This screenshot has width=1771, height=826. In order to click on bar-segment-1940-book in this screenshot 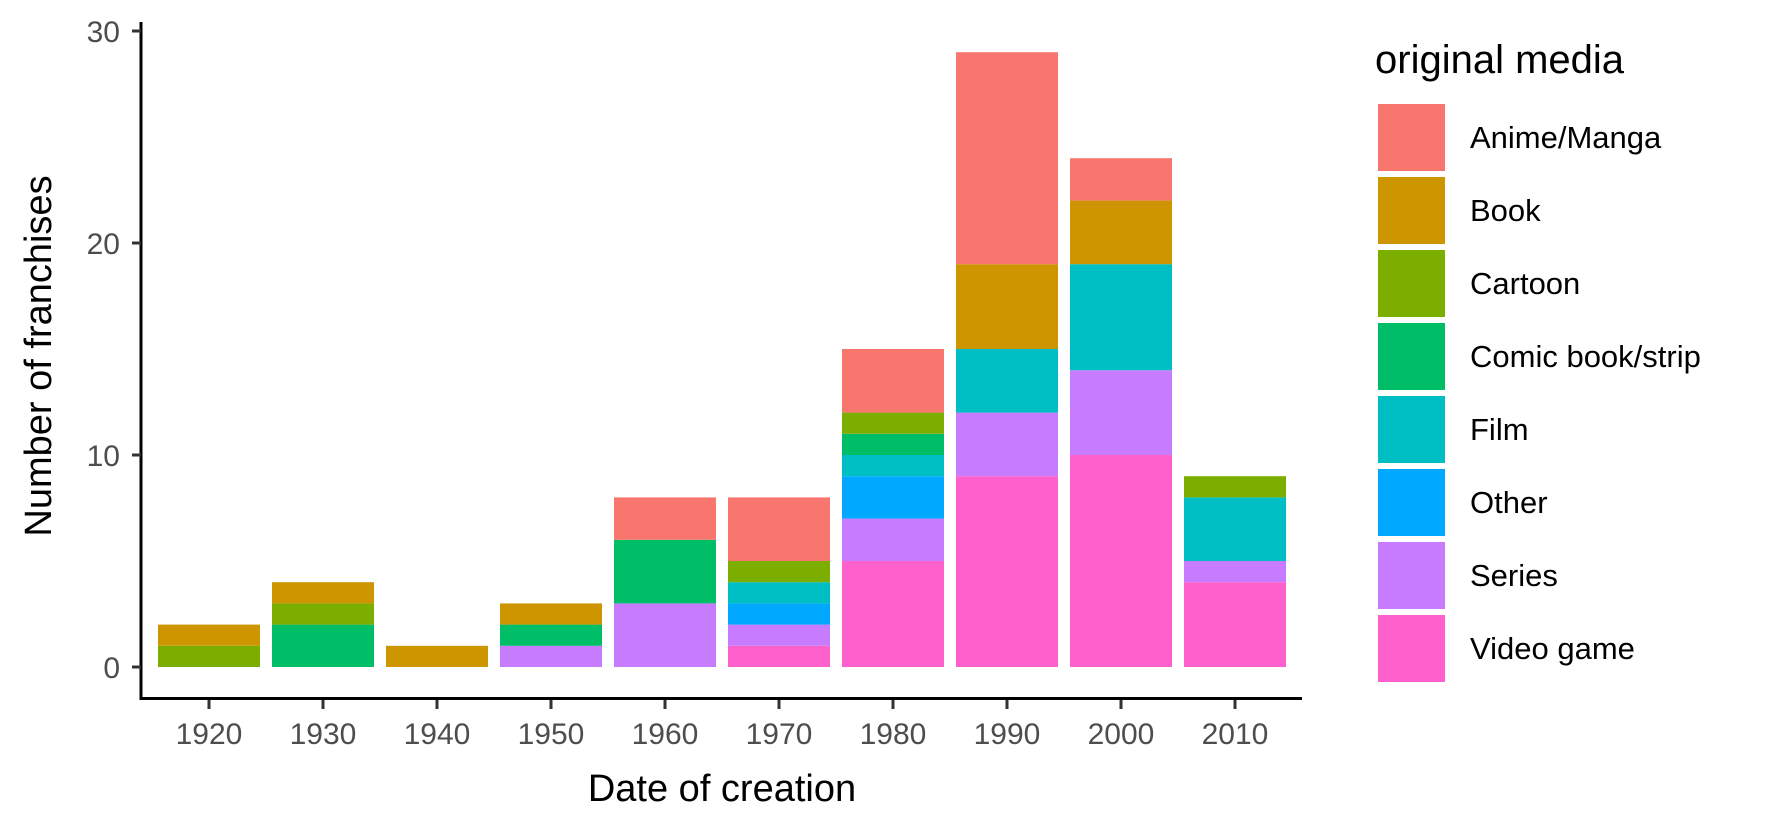, I will do `click(437, 656)`.